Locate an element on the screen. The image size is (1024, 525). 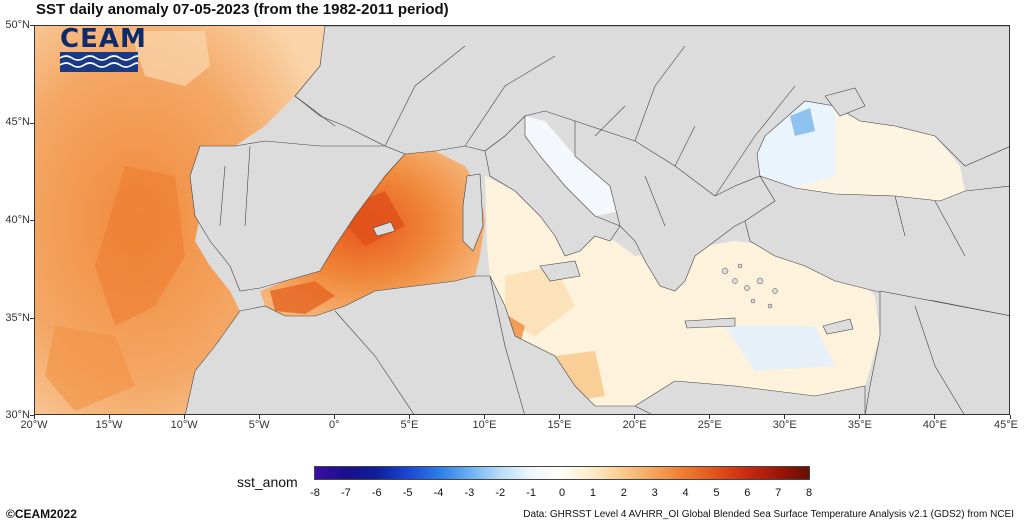
lat-label-40n: 40°N is located at coordinates (17, 220).